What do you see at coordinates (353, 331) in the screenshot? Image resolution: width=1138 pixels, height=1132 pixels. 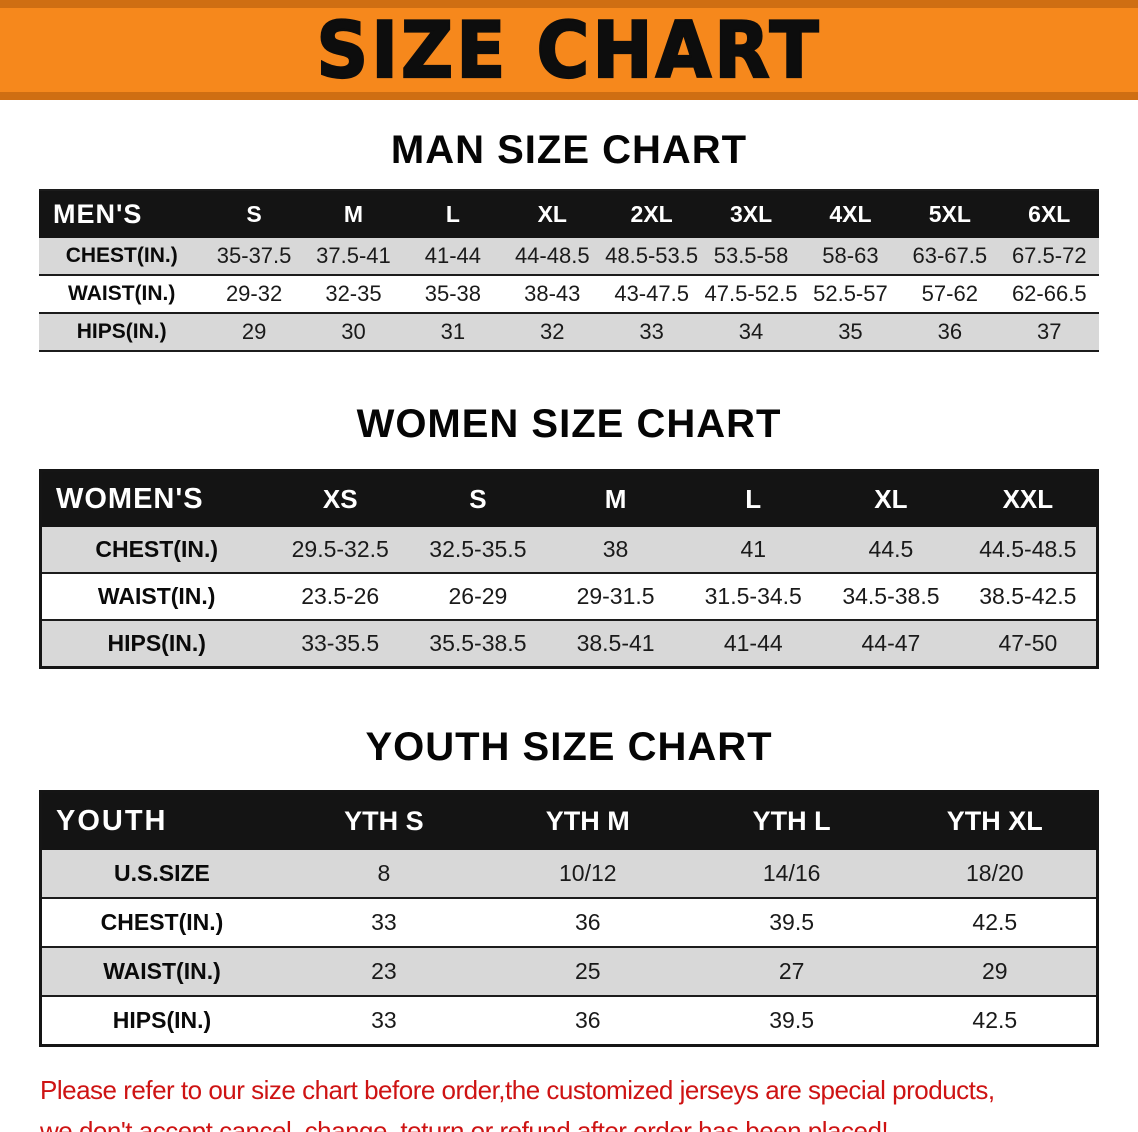 I see `measurement-value: 30` at bounding box center [353, 331].